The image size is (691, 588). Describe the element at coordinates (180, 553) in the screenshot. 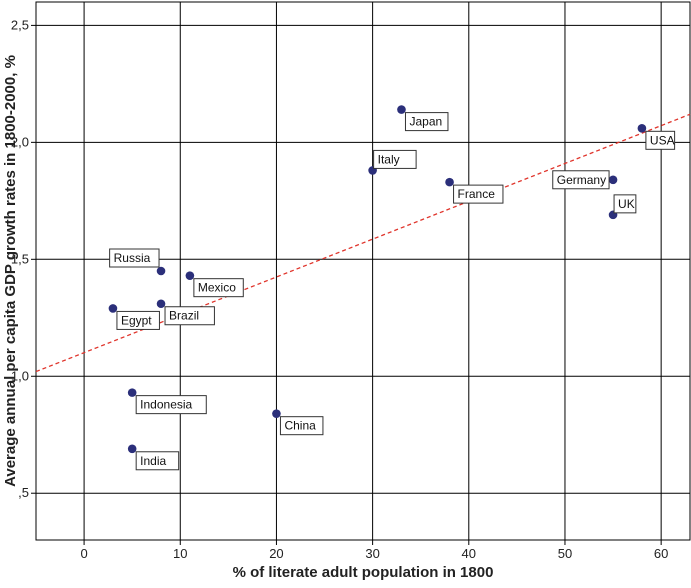

I see `x-tick-label: 10` at that location.